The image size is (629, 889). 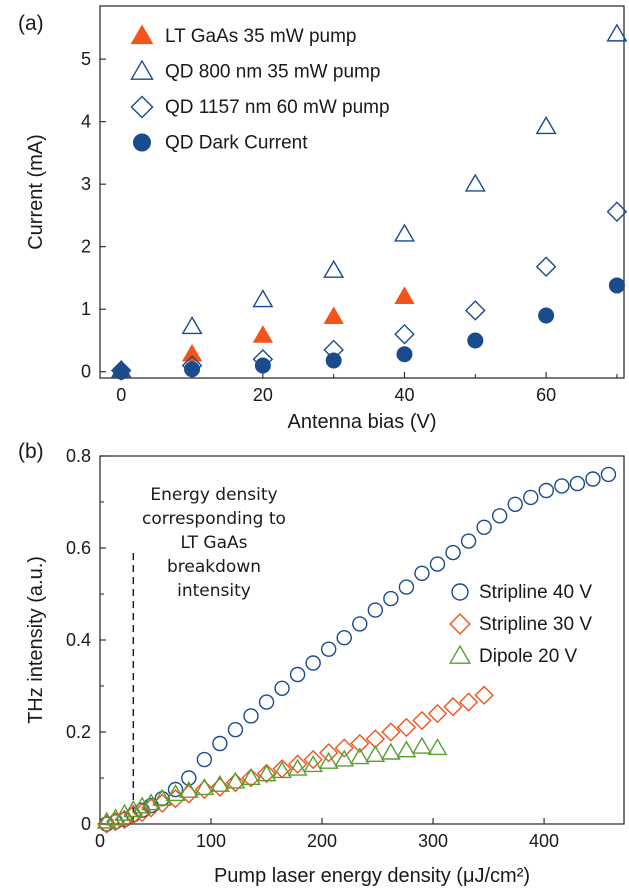 What do you see at coordinates (535, 592) in the screenshot?
I see `legend-label: Stripline 40 V` at bounding box center [535, 592].